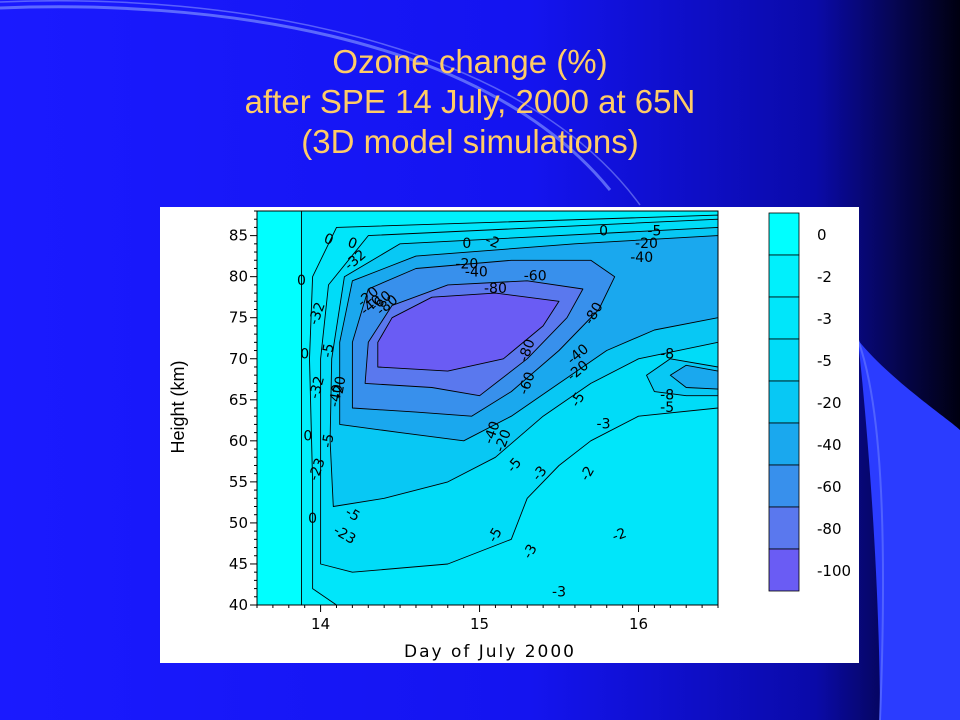 The width and height of the screenshot is (960, 720). What do you see at coordinates (470, 141) in the screenshot?
I see `title-line-3: (3D model simulations)` at bounding box center [470, 141].